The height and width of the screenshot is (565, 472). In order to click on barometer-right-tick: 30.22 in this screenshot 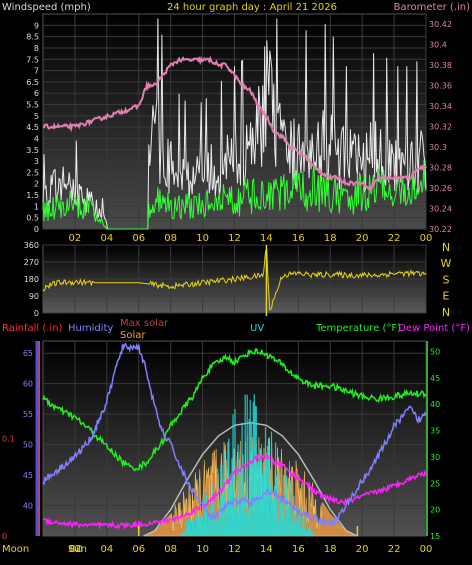, I will do `click(440, 229)`.